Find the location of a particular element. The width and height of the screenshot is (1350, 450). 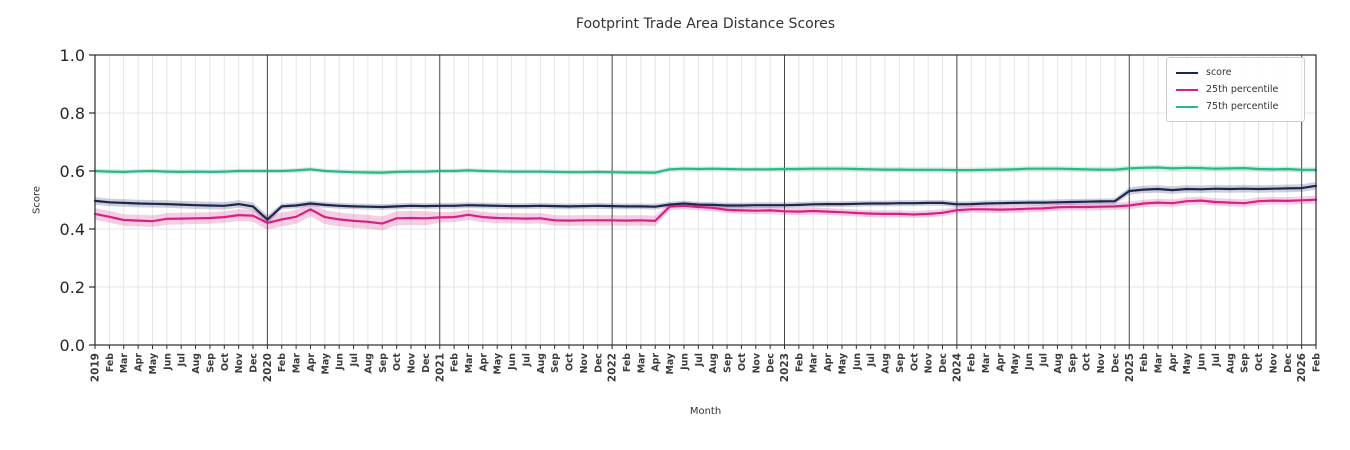

svg-text: 0.6 is located at coordinates (72, 171).